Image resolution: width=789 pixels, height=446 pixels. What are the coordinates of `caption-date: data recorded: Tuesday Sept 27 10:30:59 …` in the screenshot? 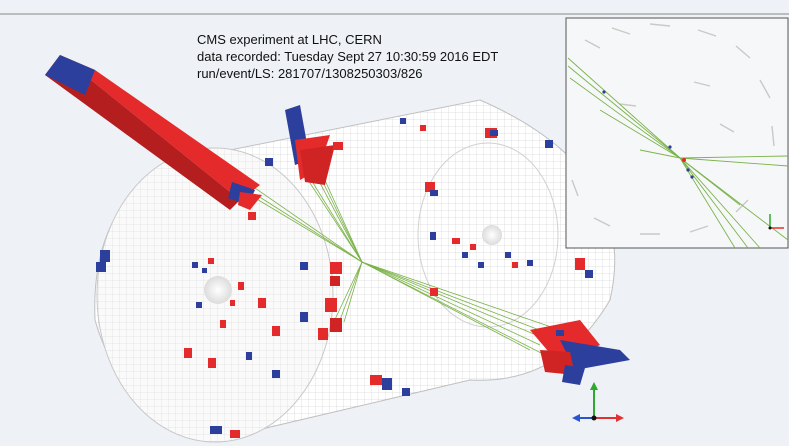 It's located at (348, 56).